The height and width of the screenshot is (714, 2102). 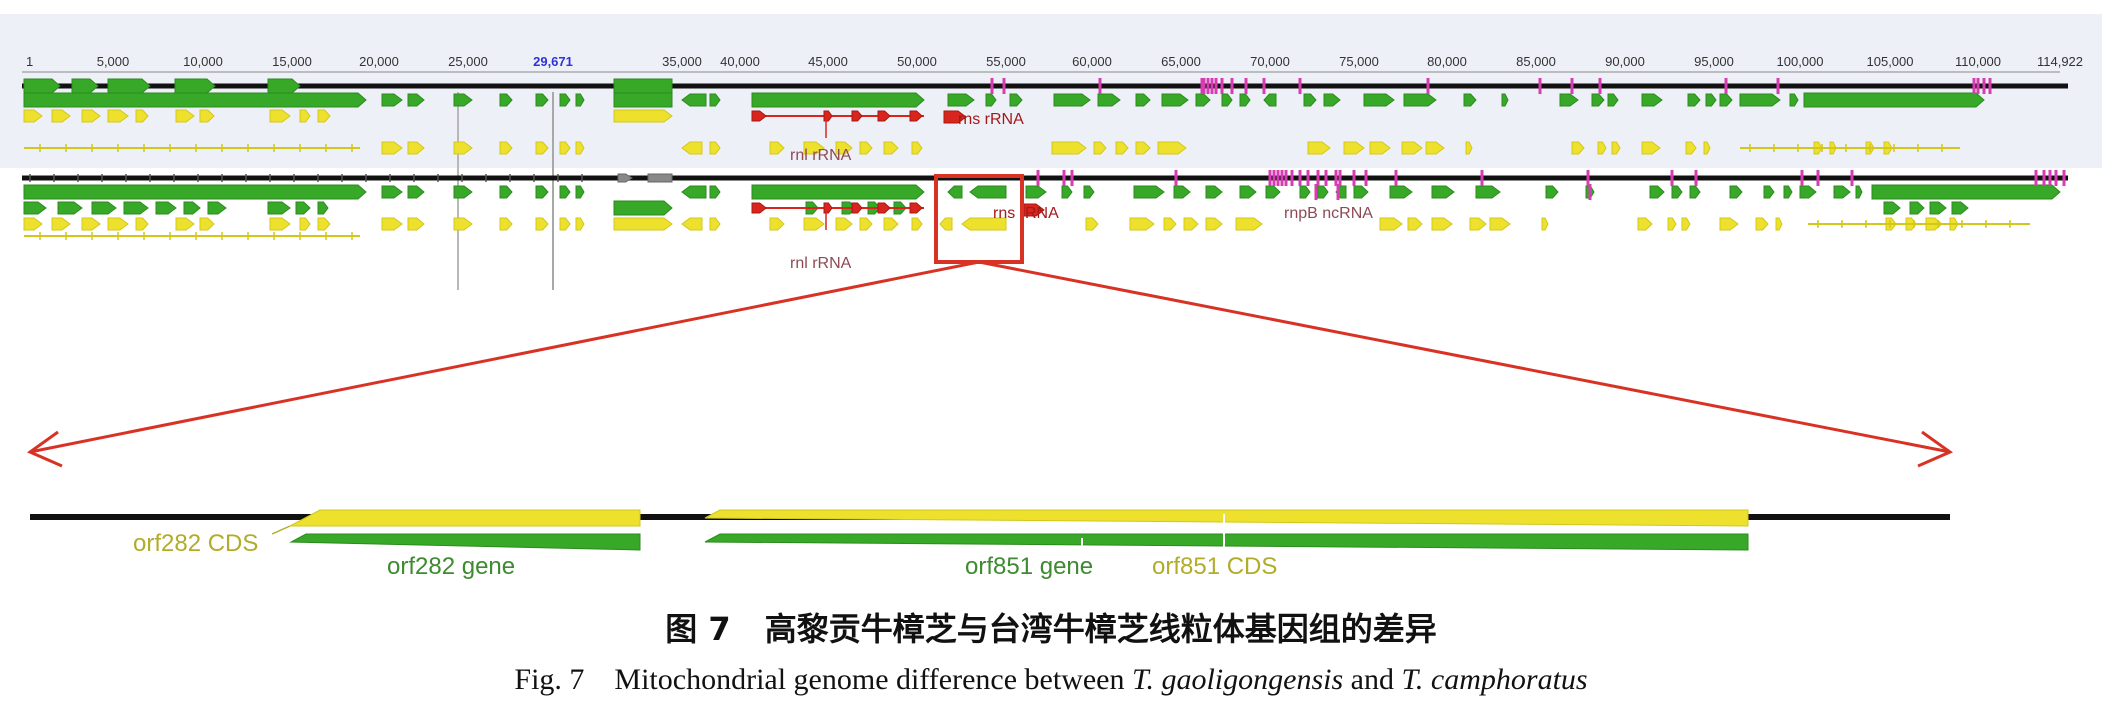 What do you see at coordinates (195, 543) in the screenshot?
I see `orf282-cds-label: orf282 CDS` at bounding box center [195, 543].